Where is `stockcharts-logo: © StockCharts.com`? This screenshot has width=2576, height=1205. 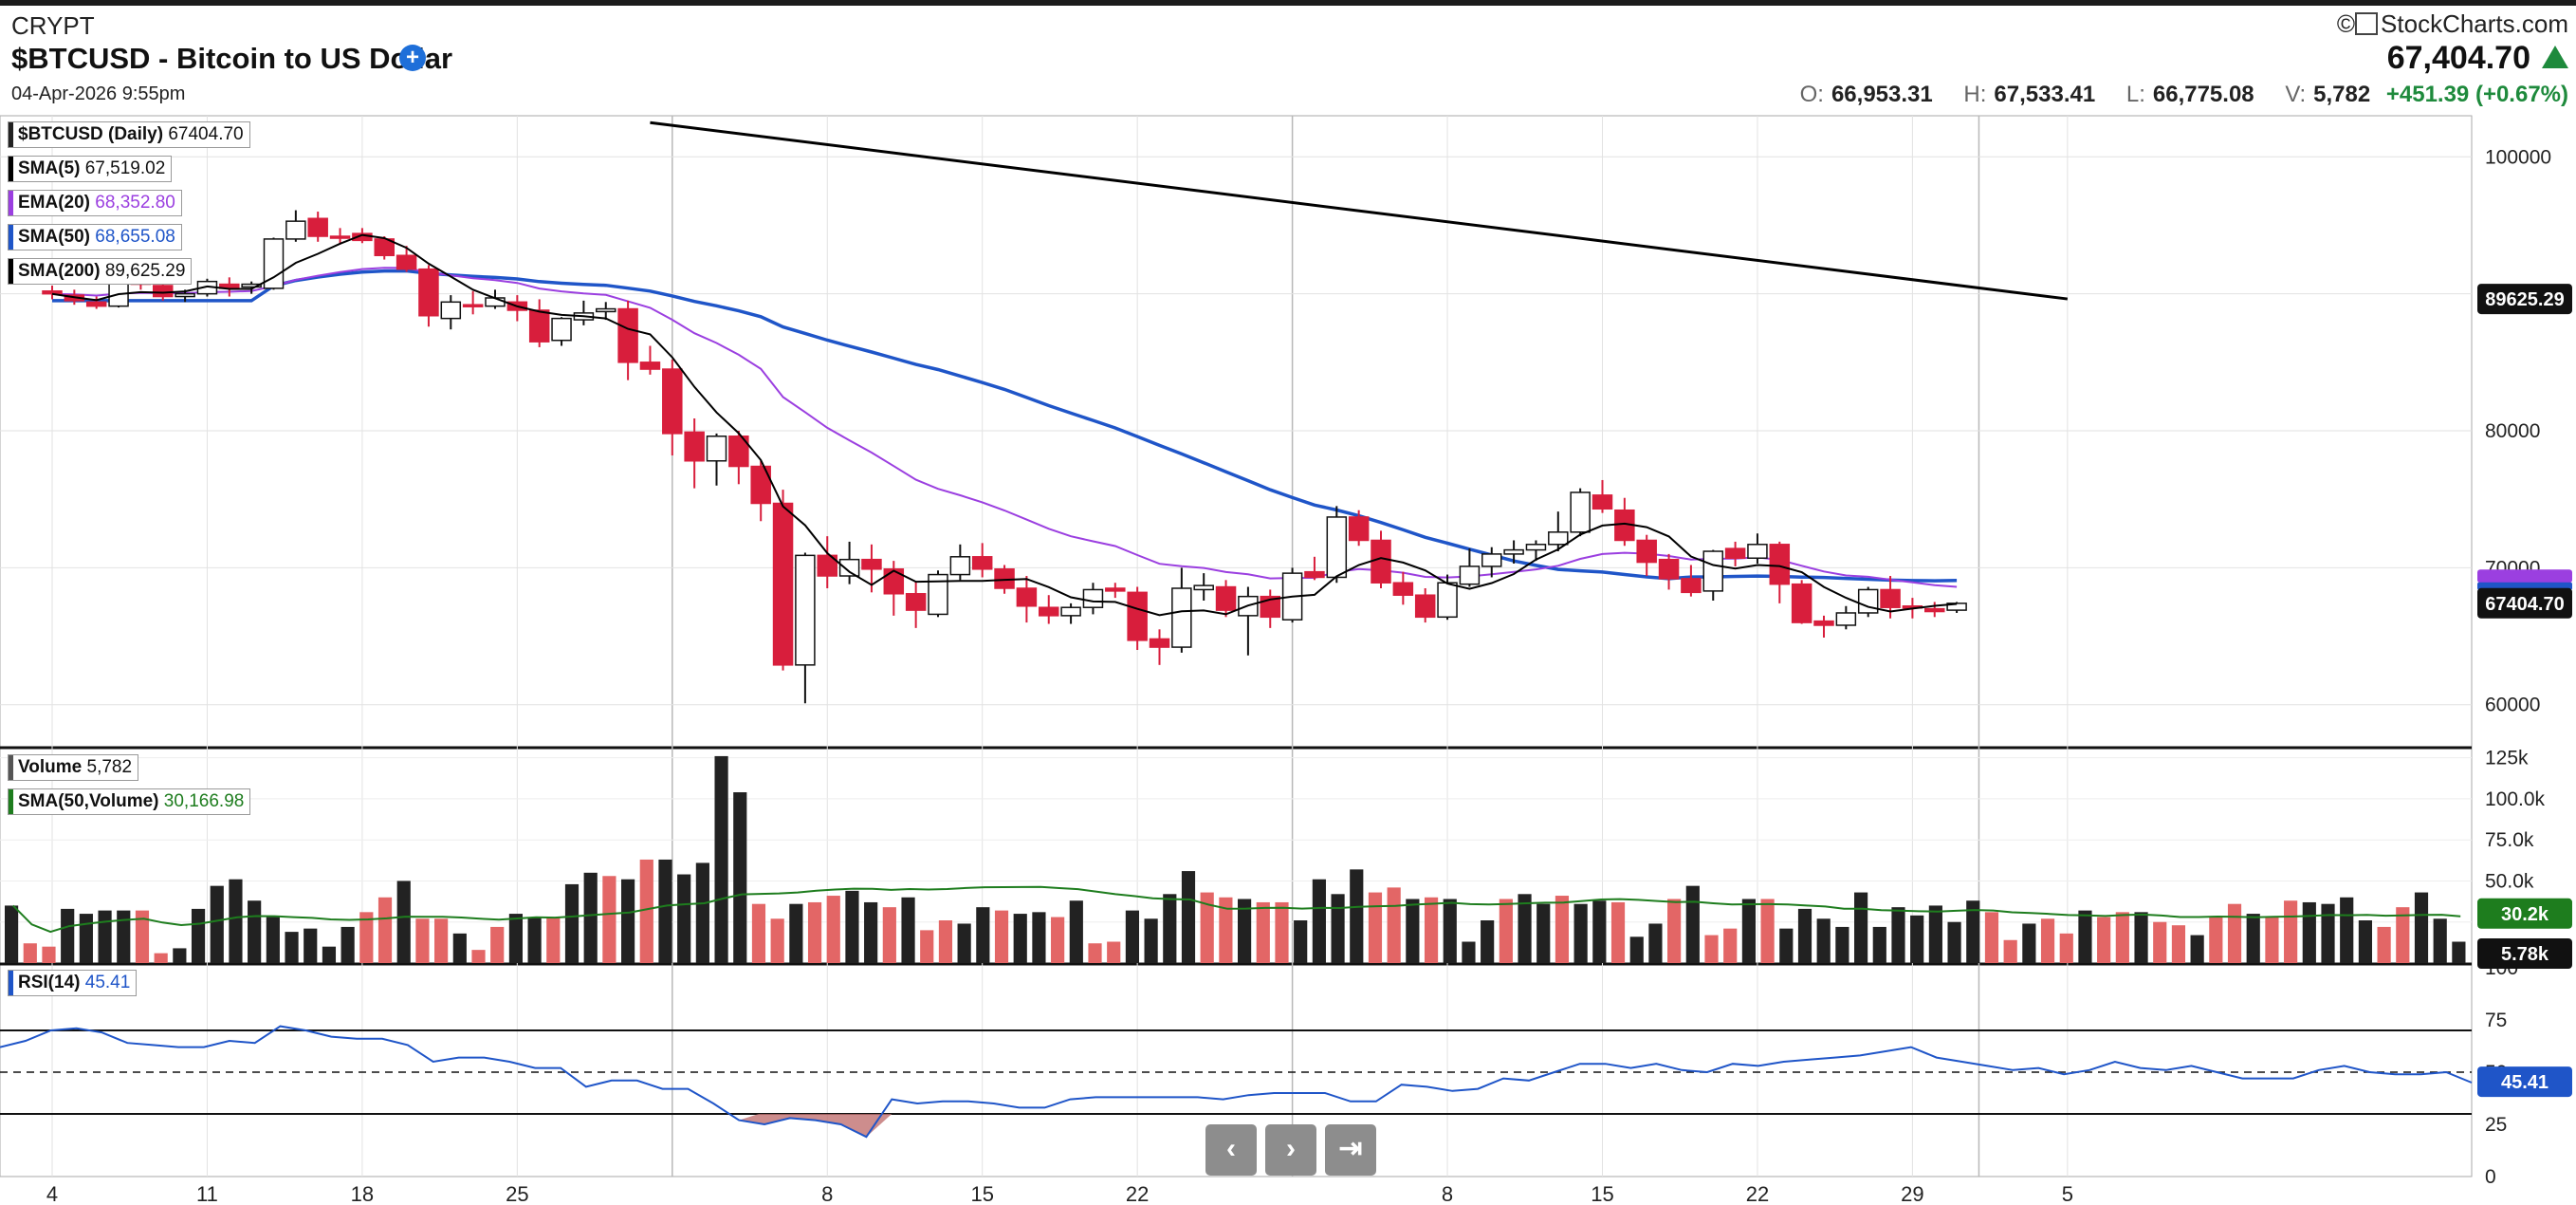
stockcharts-logo: © StockCharts.com is located at coordinates (2452, 24).